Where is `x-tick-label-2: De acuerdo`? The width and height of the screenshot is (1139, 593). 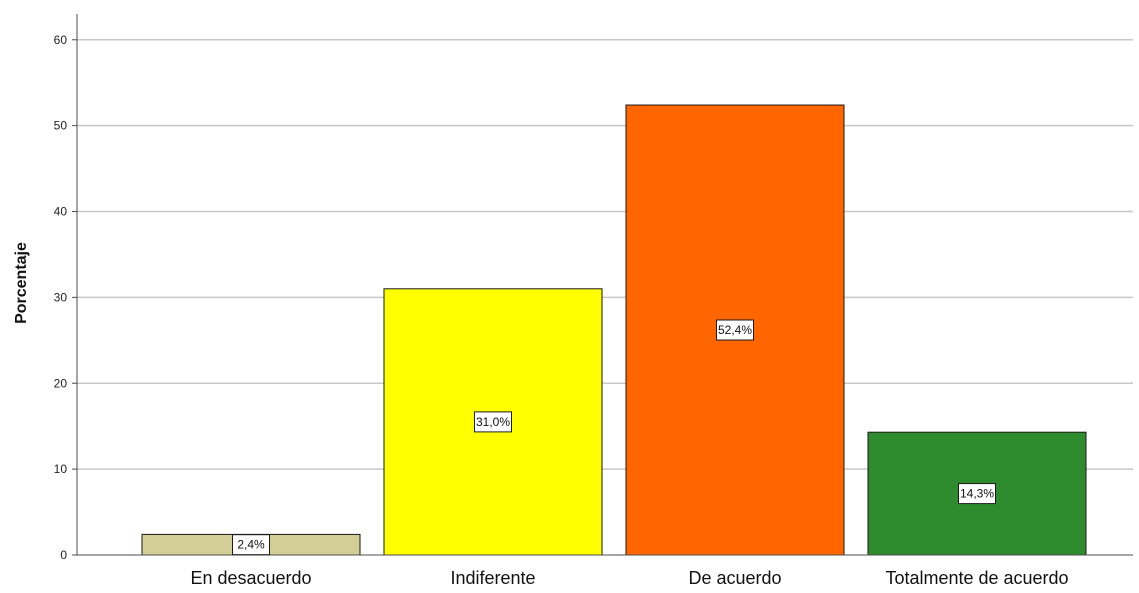
x-tick-label-2: De acuerdo is located at coordinates (734, 578).